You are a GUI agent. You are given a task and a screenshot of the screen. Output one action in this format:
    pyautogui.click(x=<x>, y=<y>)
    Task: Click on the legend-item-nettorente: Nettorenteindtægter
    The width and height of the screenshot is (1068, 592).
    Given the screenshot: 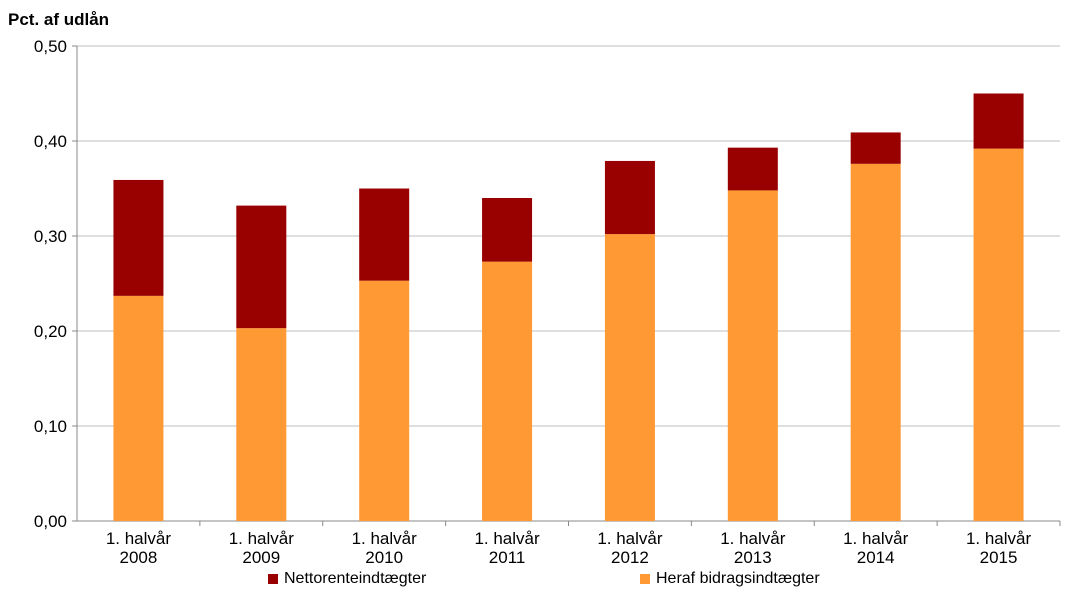 What is the action you would take?
    pyautogui.click(x=347, y=579)
    